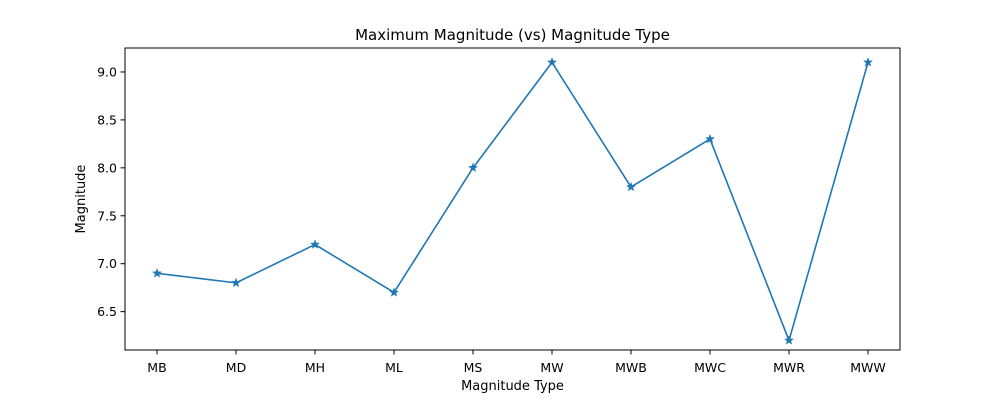 The height and width of the screenshot is (400, 1000). What do you see at coordinates (107, 215) in the screenshot?
I see `y-tick-label: 7.5` at bounding box center [107, 215].